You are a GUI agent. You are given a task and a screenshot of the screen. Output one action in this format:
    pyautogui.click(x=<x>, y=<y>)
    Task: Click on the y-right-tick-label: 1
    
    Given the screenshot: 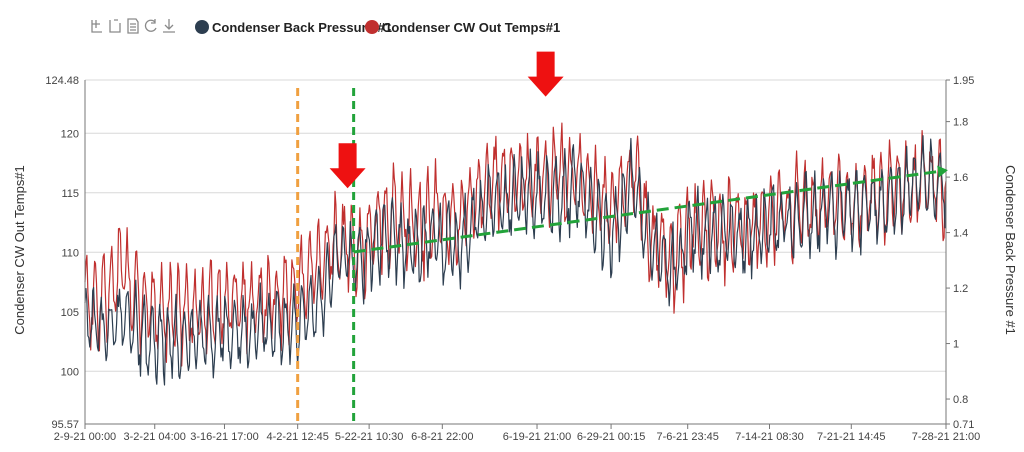 What is the action you would take?
    pyautogui.click(x=956, y=345)
    